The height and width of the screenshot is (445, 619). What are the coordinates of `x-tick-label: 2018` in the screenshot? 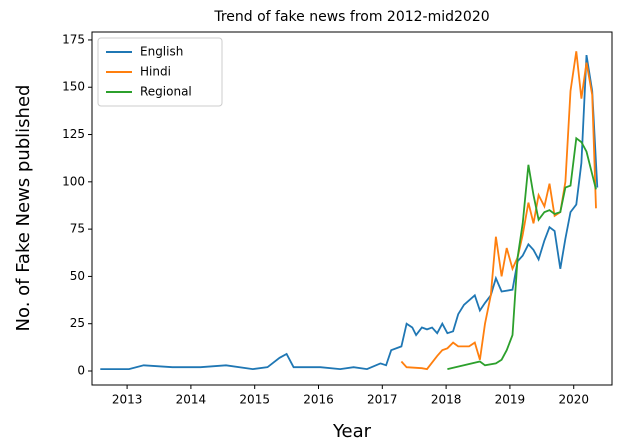 It's located at (446, 400).